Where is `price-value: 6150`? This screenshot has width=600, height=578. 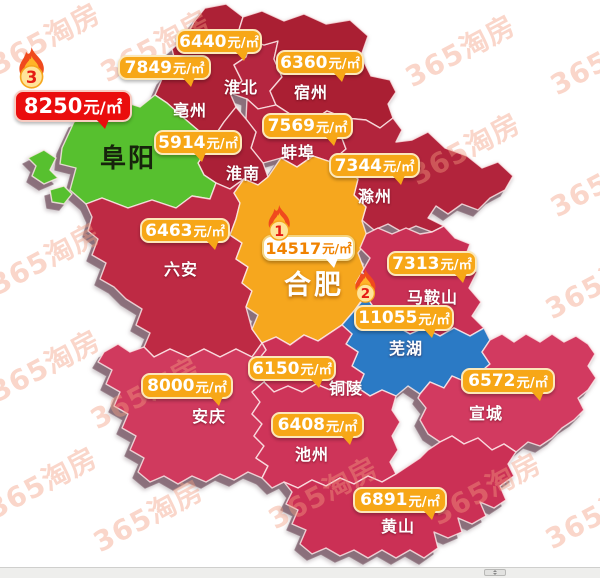 price-value: 6150 is located at coordinates (276, 368).